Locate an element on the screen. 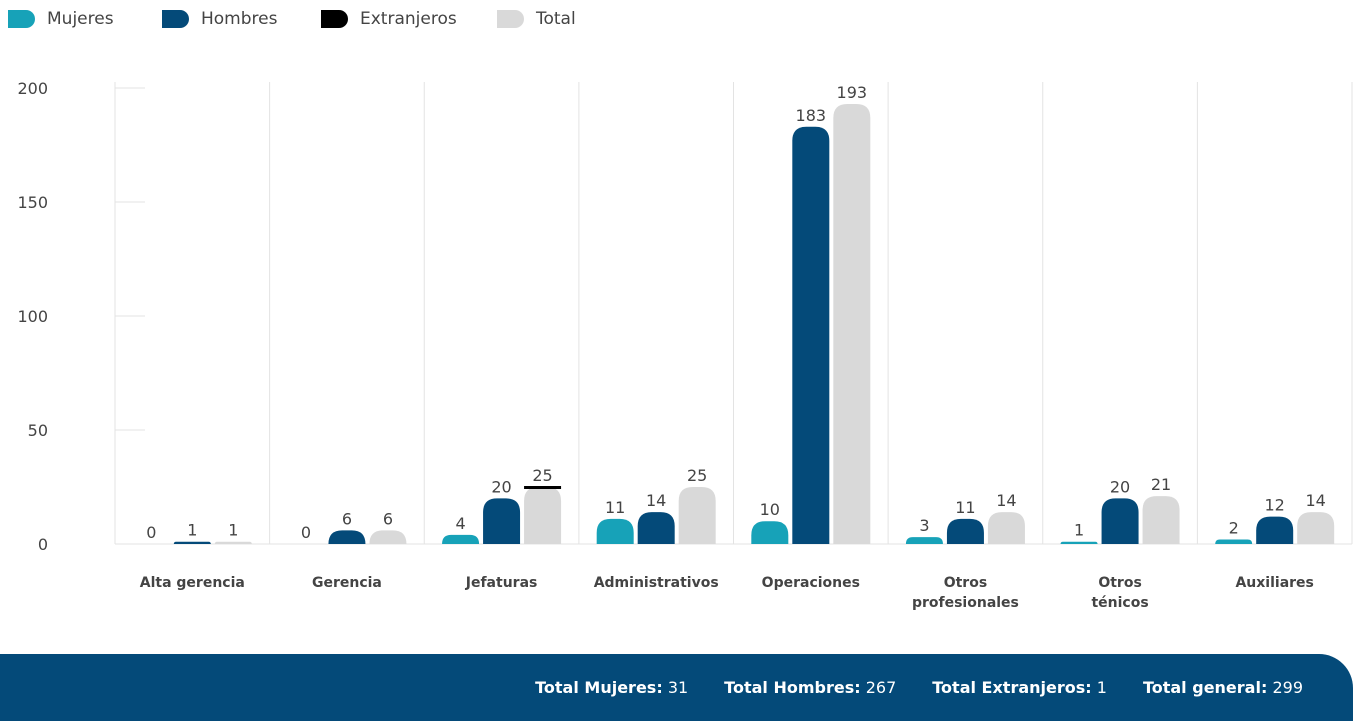 Image resolution: width=1358 pixels, height=721 pixels. legend-item-extranjeros: Extranjeros is located at coordinates (389, 19).